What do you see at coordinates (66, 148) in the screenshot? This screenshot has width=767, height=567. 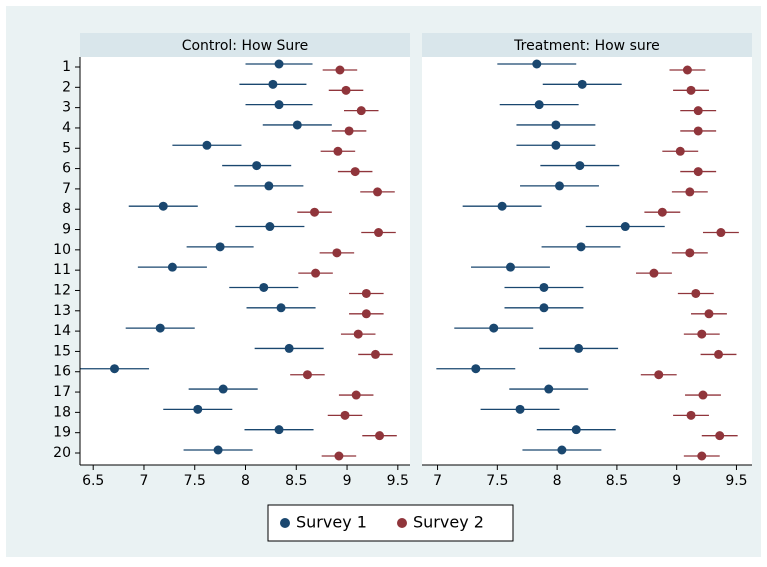 I see `y-tick-label: 5` at bounding box center [66, 148].